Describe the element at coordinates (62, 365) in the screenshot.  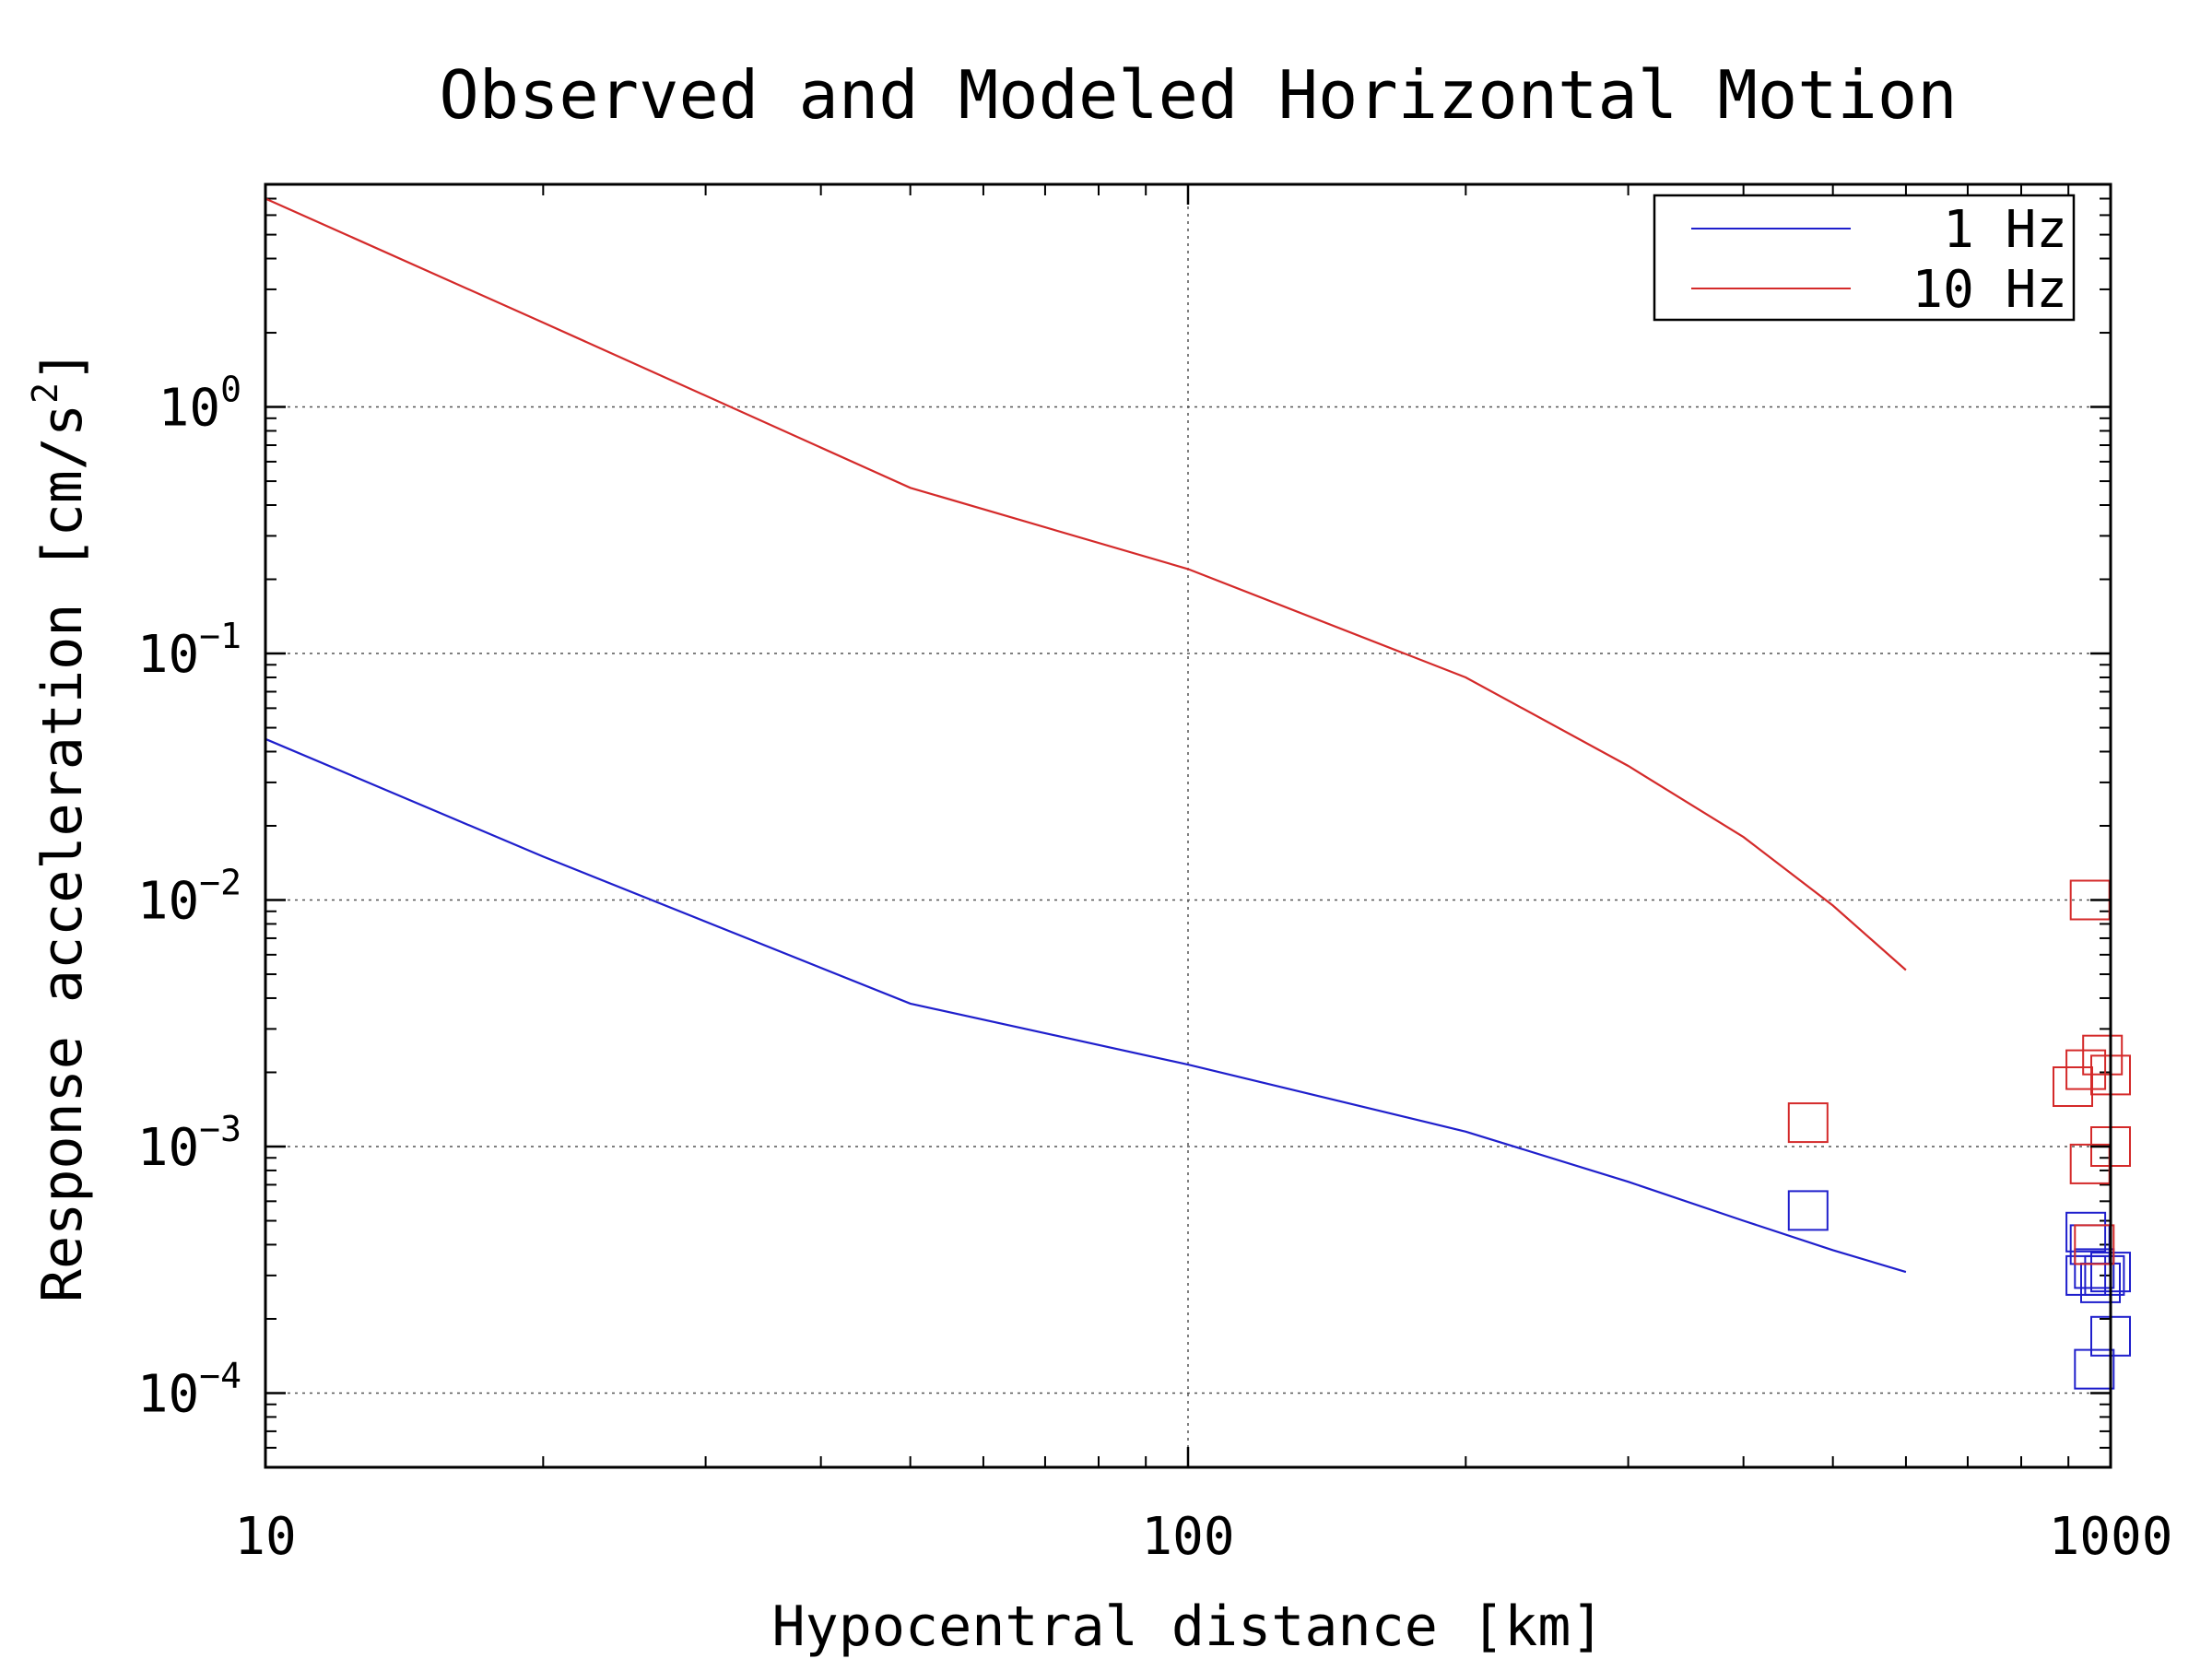
I see `y-axis-label-close: ]` at that location.